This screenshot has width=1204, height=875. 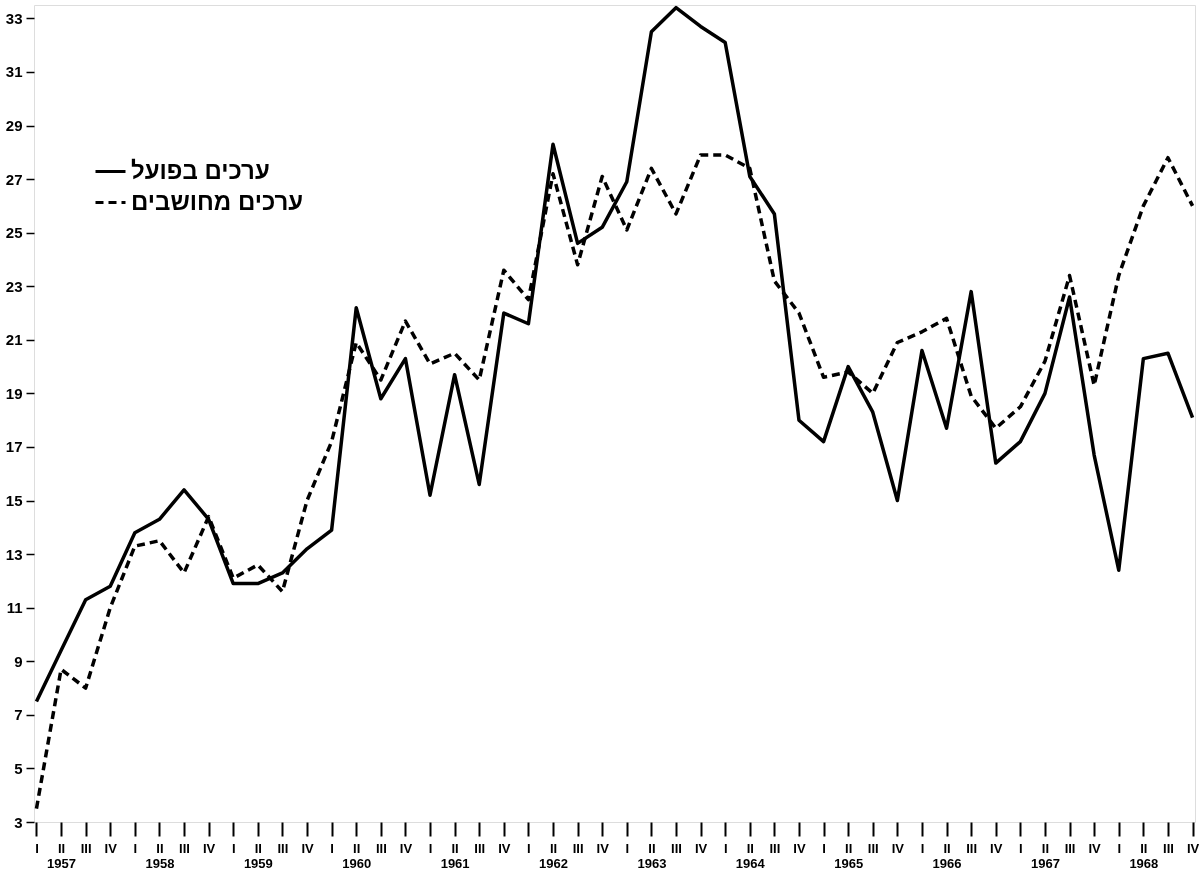 I want to click on x-tick-label: II 1959, so click(x=258, y=855).